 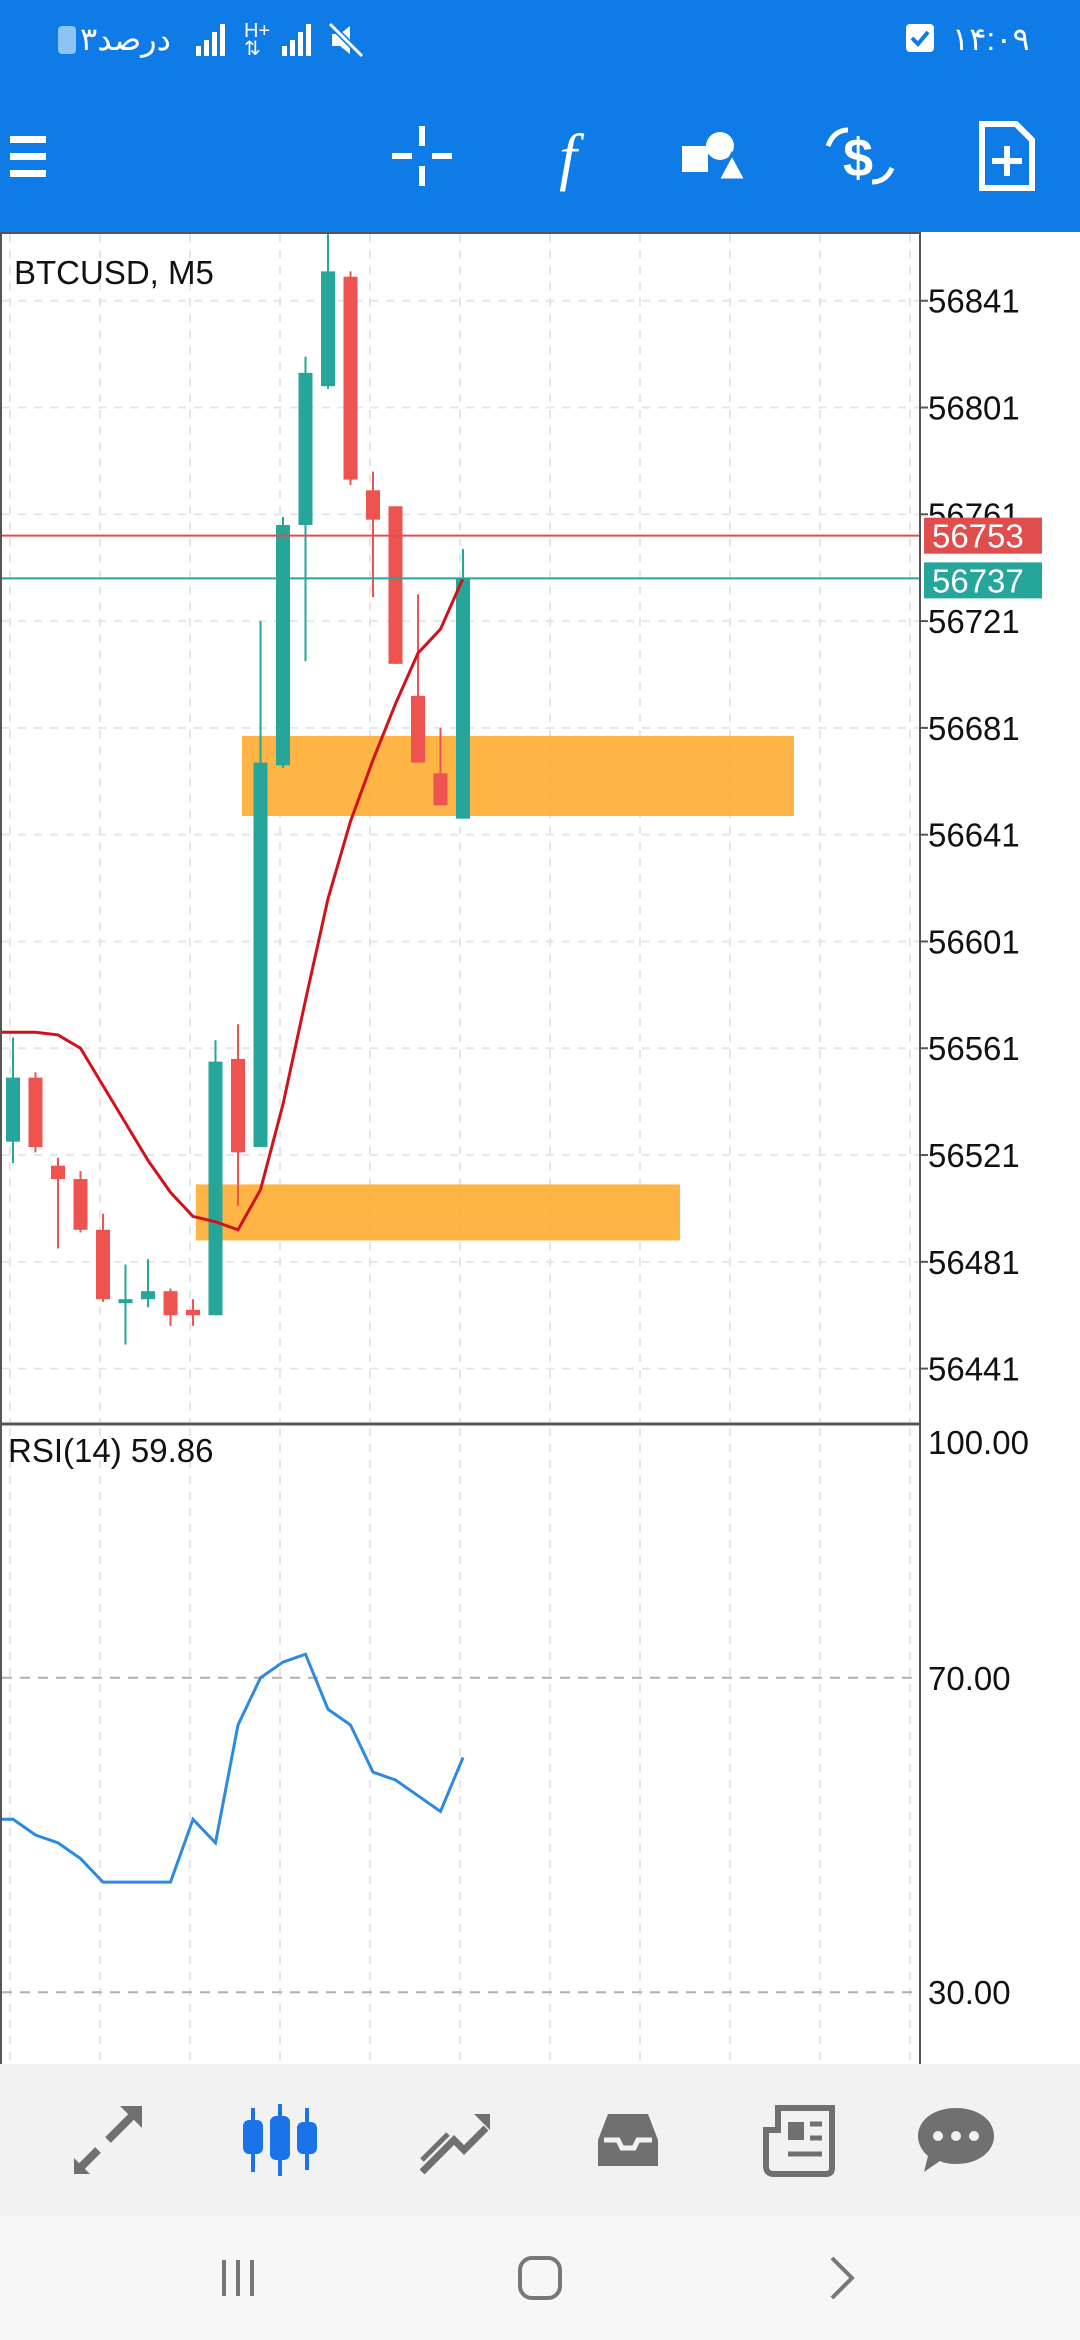 What do you see at coordinates (974, 301) in the screenshot?
I see `price-tick-label: 56841` at bounding box center [974, 301].